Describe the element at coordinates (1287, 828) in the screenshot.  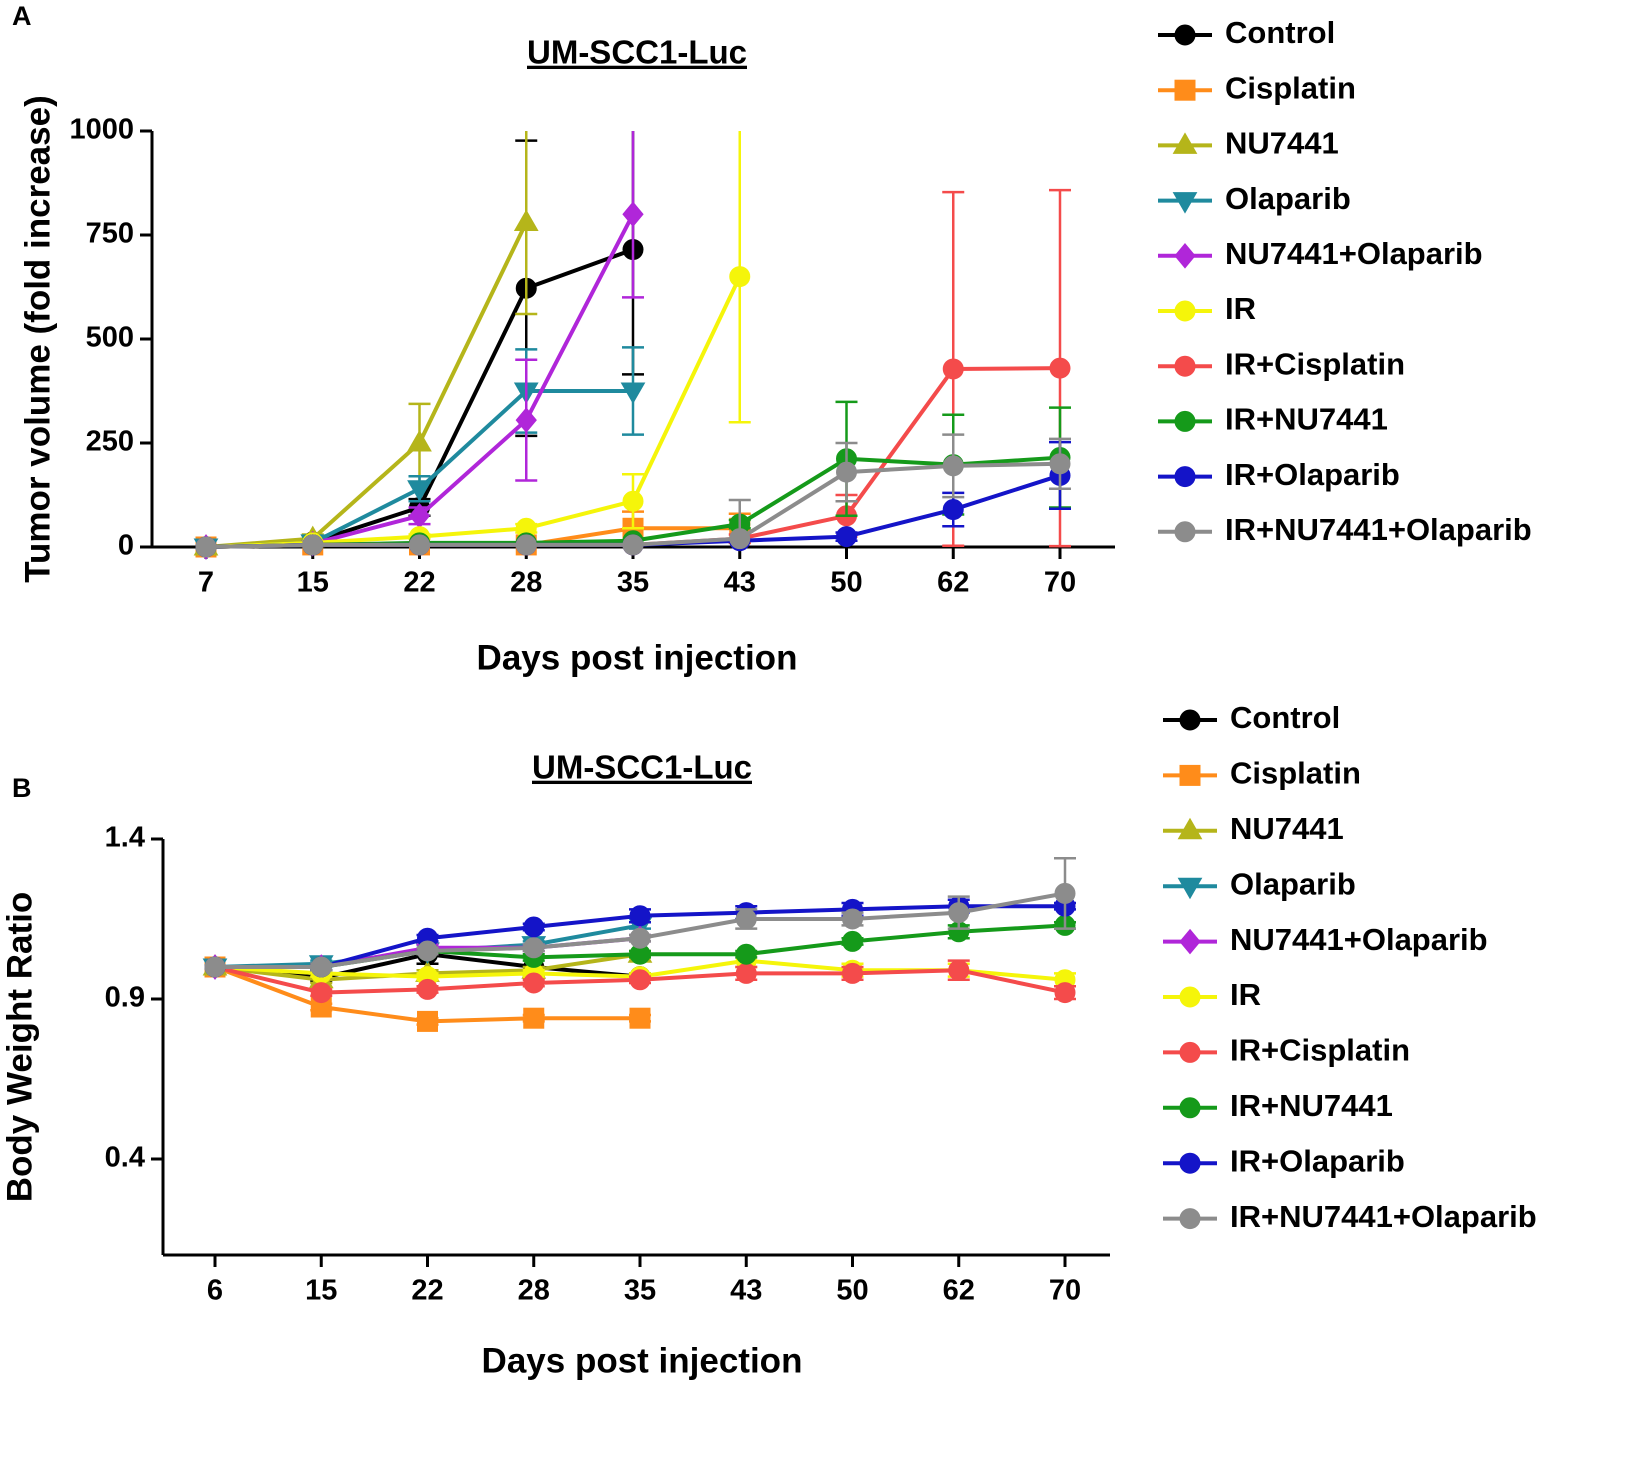
I see `legend-label: NU7441` at that location.